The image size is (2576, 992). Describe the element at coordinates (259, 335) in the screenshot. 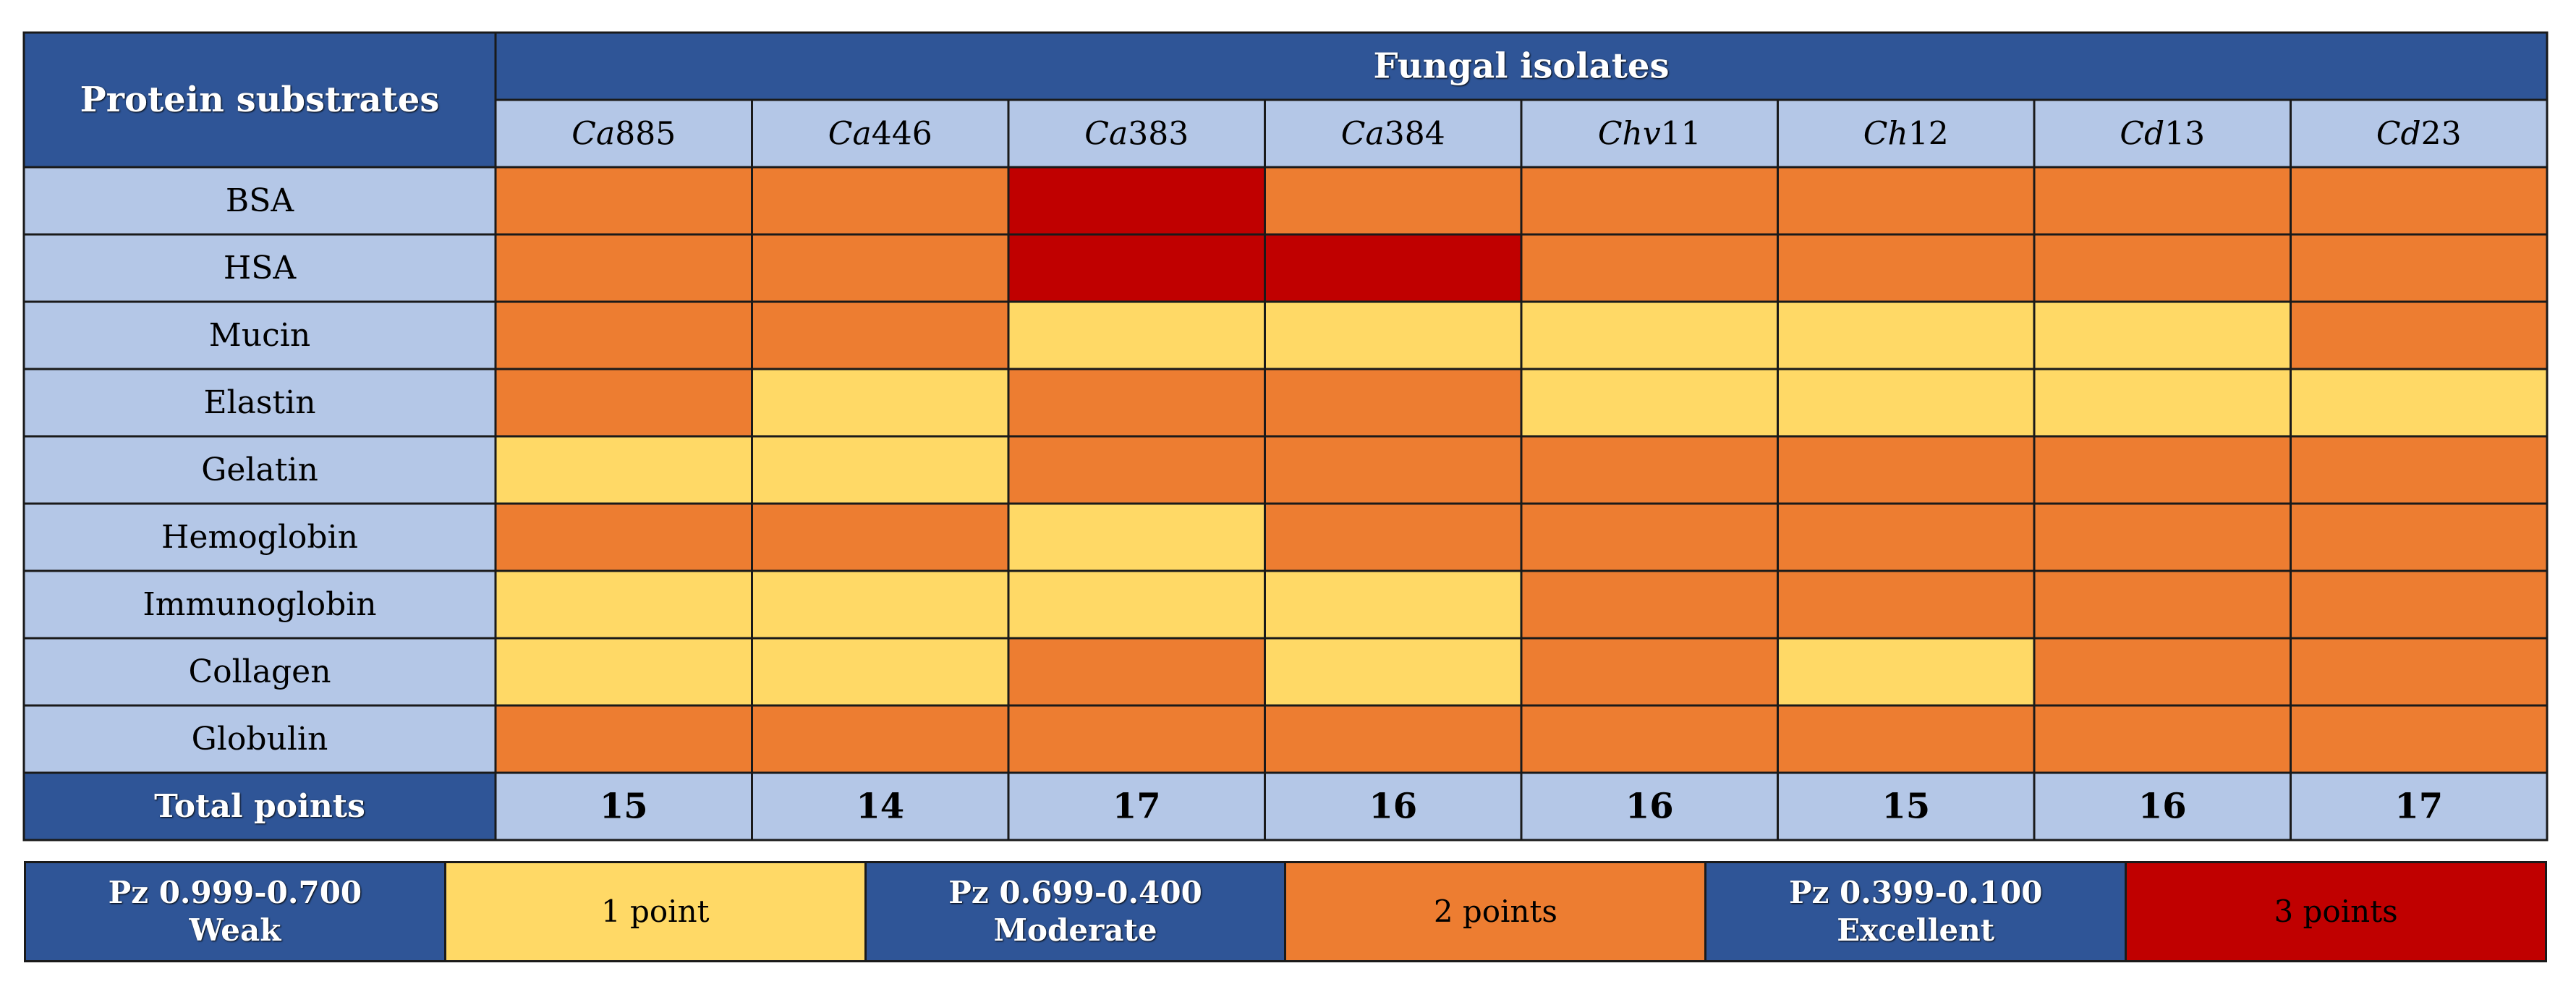

I see `row-label: Mucin` at that location.